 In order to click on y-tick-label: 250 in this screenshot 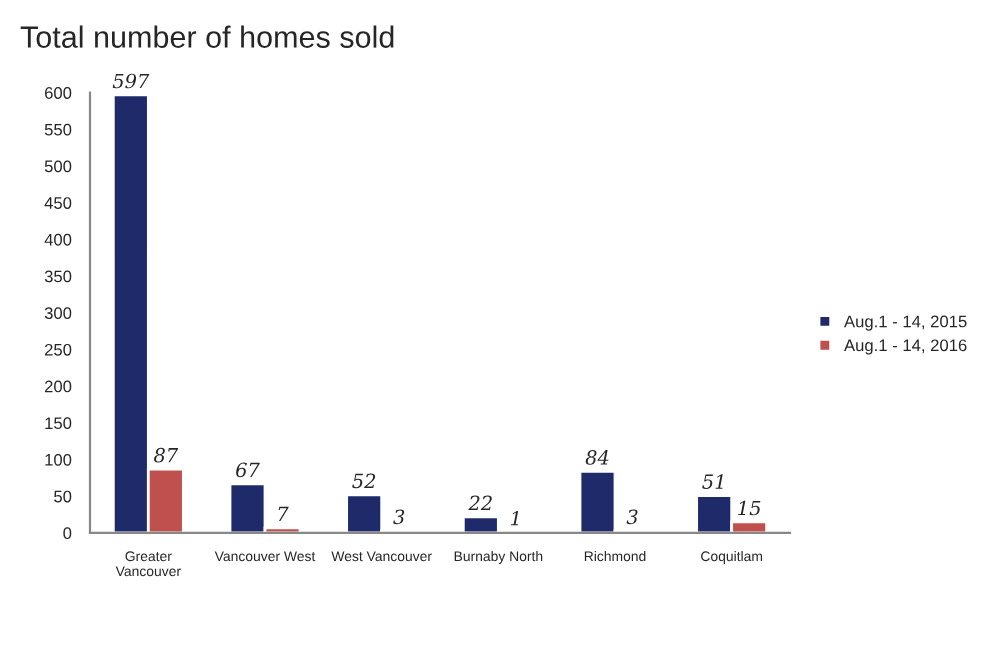, I will do `click(58, 349)`.